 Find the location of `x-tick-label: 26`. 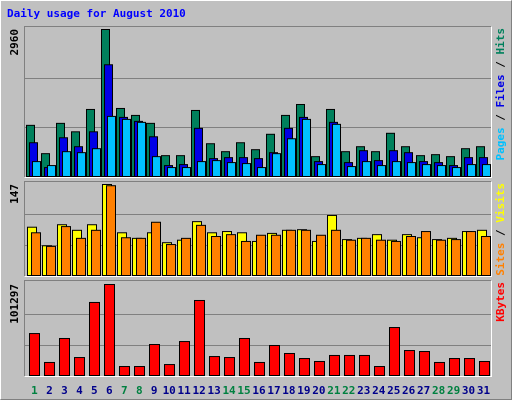

x-tick-label: 26 is located at coordinates (409, 390).